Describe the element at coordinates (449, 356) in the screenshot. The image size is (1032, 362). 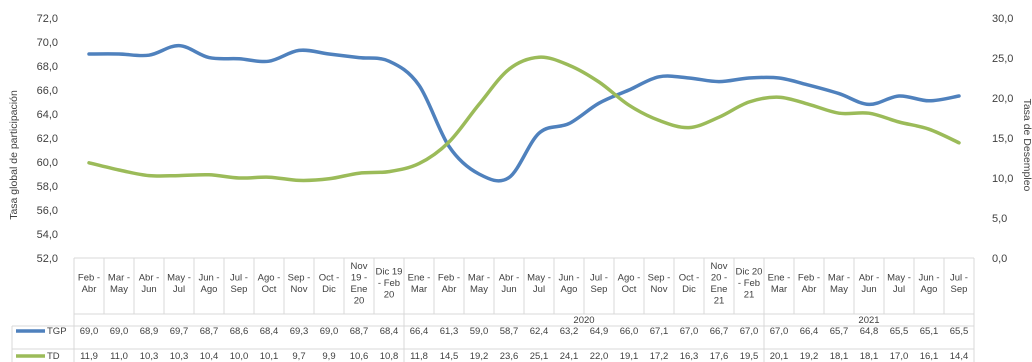
I see `table-cell: 14,5` at that location.